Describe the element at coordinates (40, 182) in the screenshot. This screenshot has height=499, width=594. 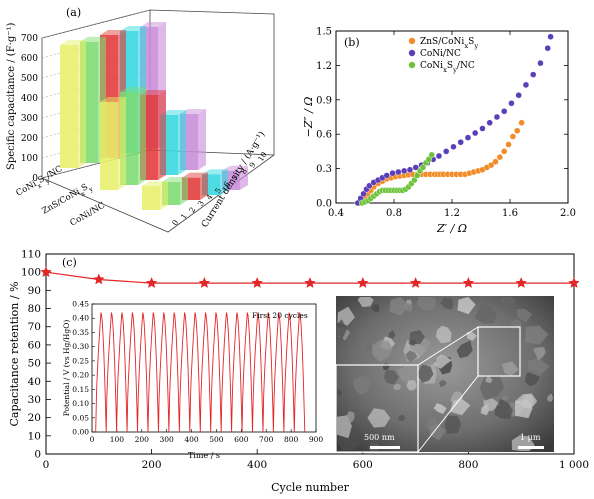
I see `panel-a-depth-label: CoNixSy/NC` at that location.